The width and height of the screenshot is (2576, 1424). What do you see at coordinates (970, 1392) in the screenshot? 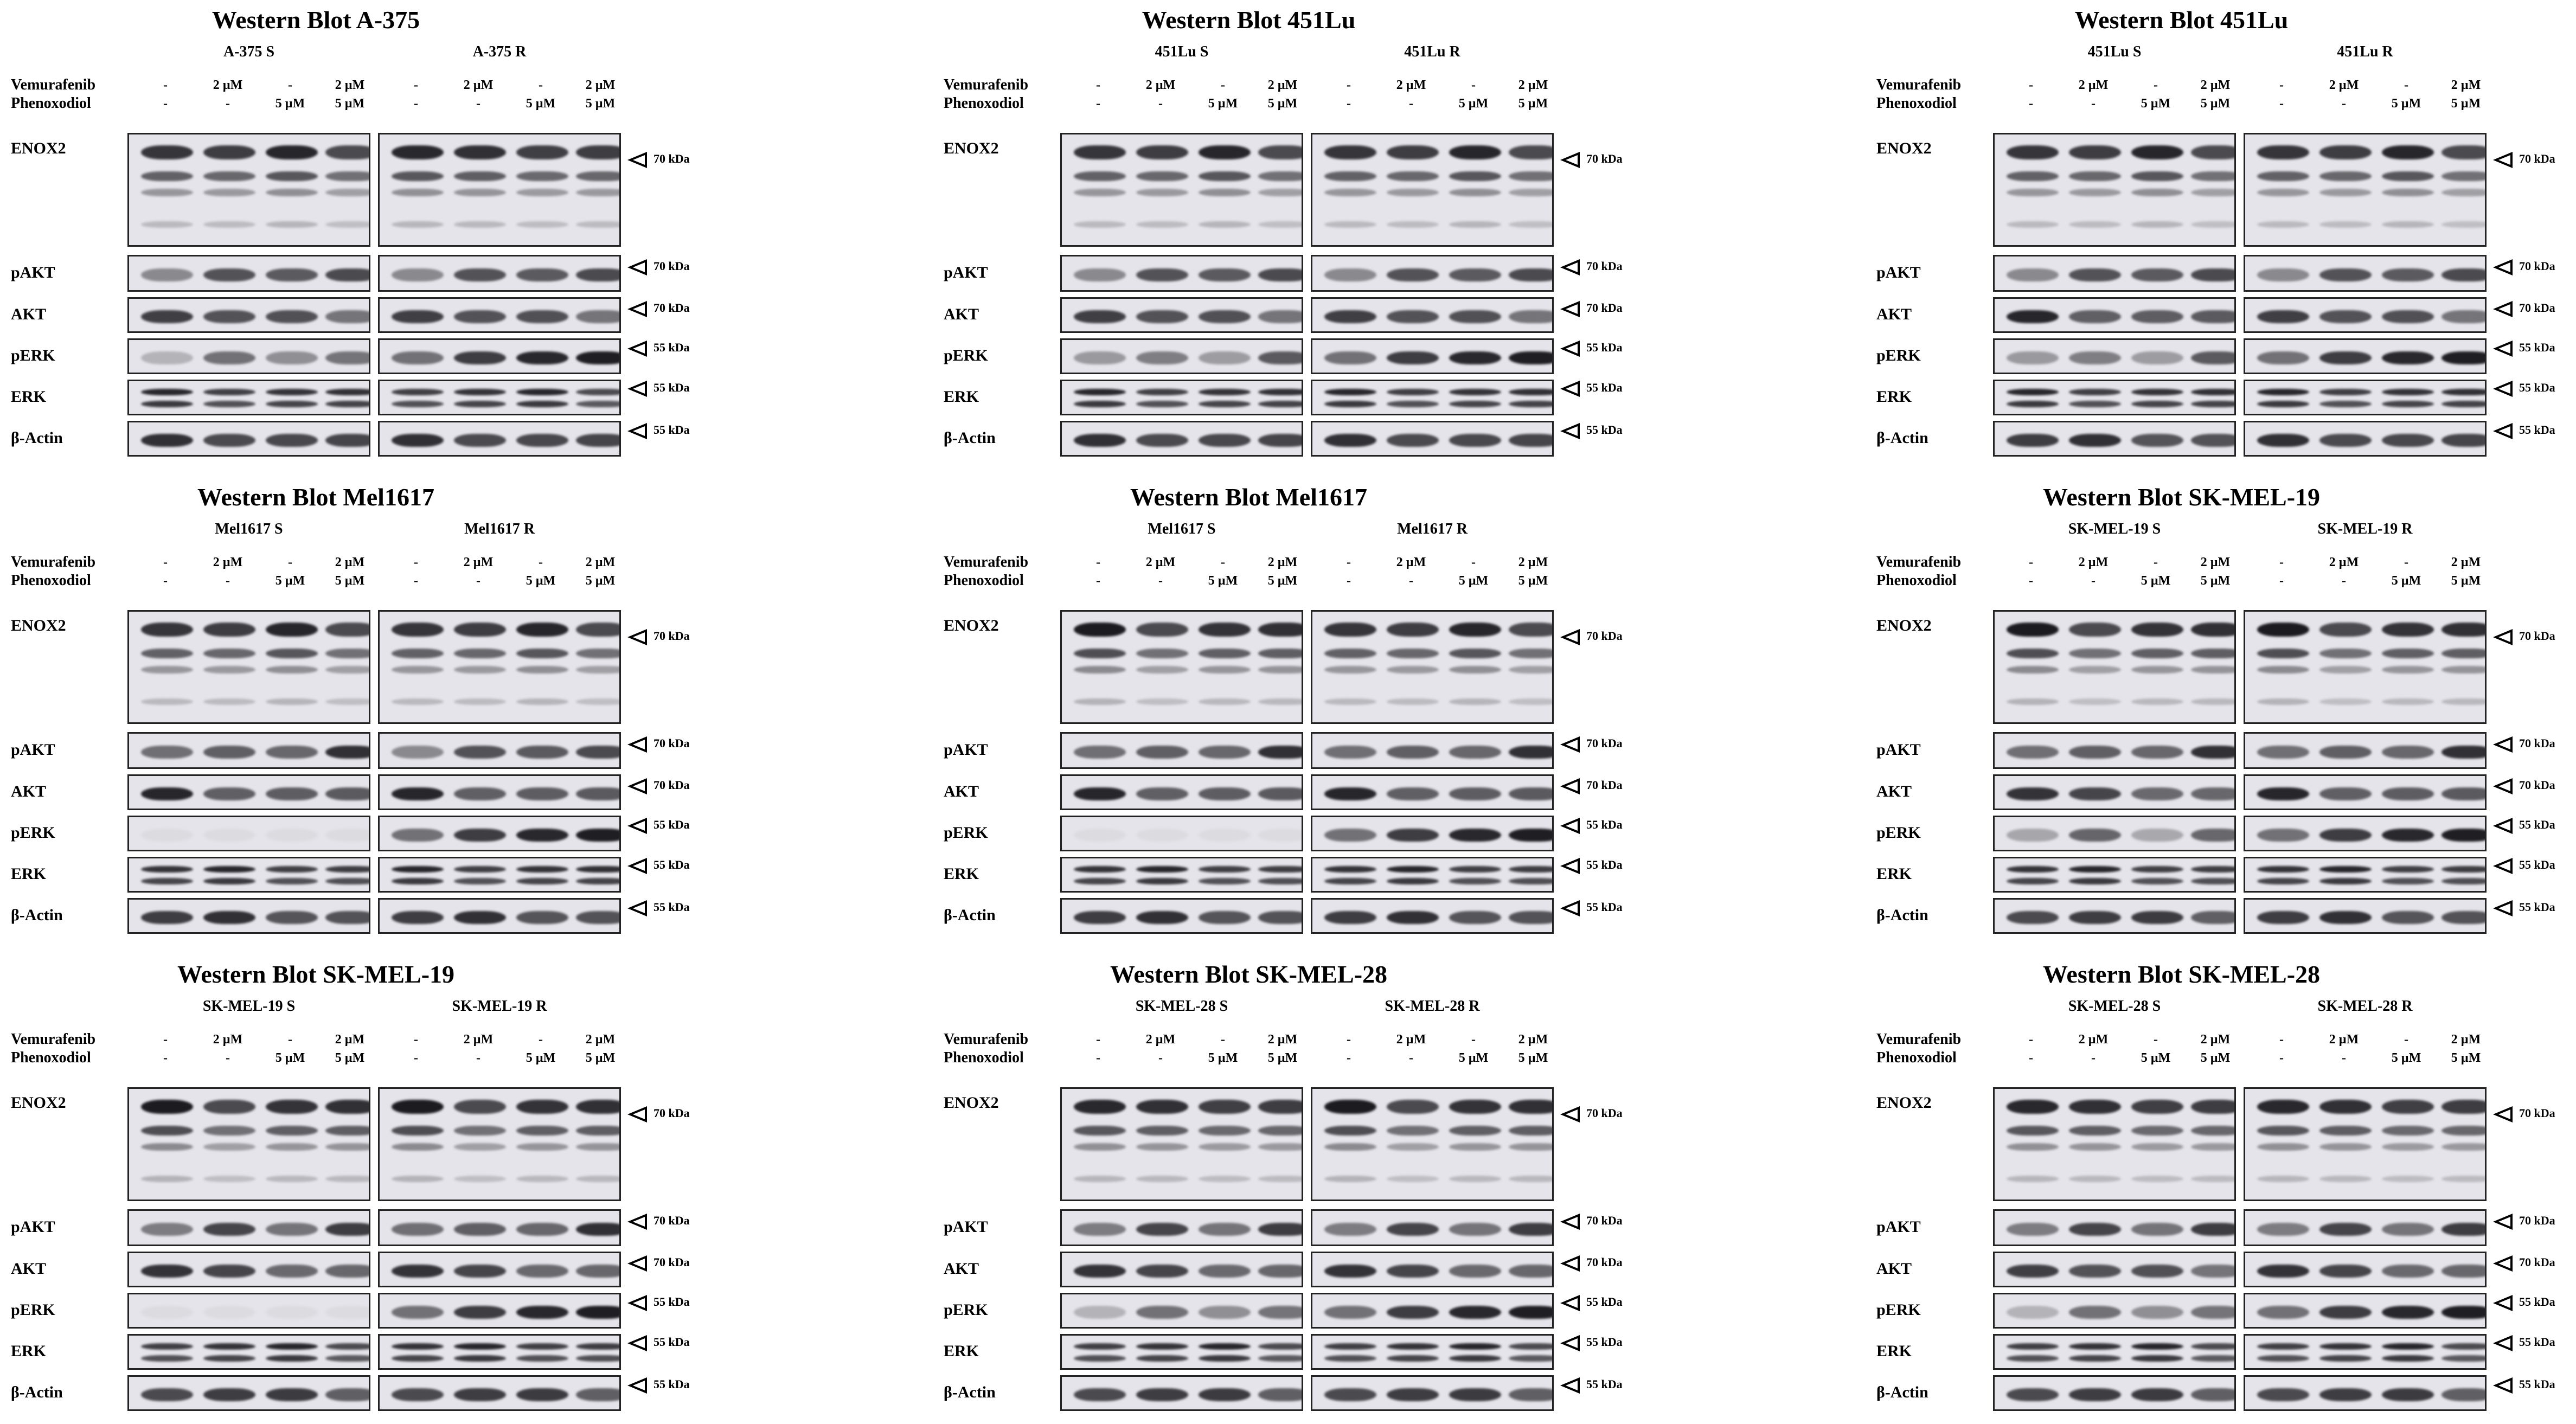
I see `protein-label: β-Actin` at bounding box center [970, 1392].